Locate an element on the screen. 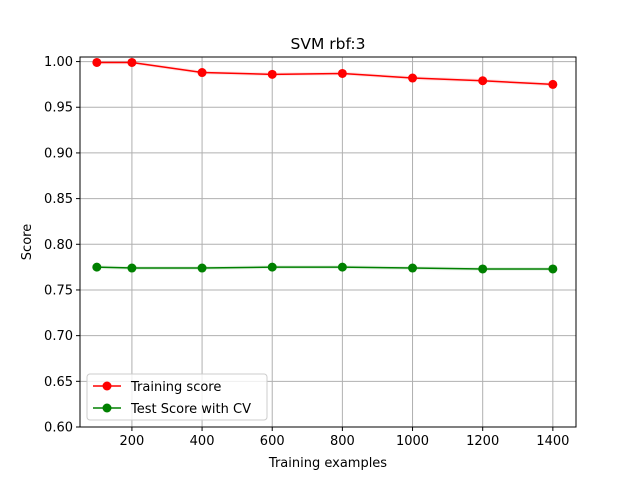 This screenshot has height=480, width=640. y-tick-label: 0.65 is located at coordinates (58, 382).